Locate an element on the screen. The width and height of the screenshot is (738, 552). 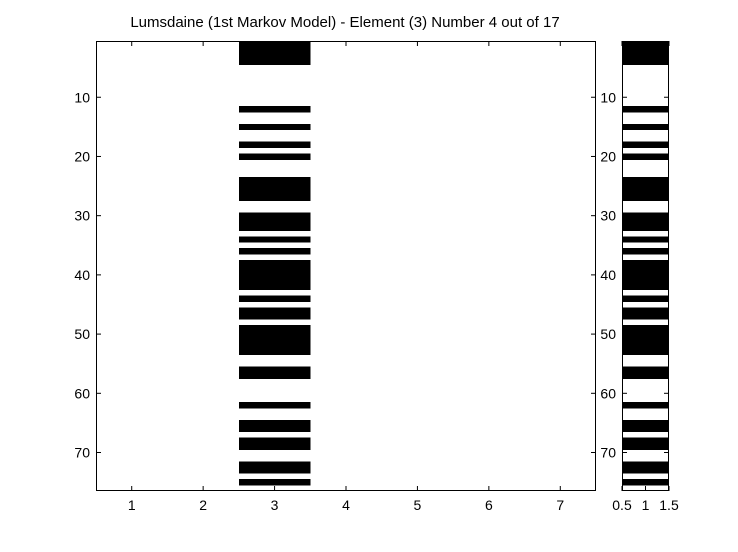
side-ytick-label: 70 is located at coordinates (608, 453).